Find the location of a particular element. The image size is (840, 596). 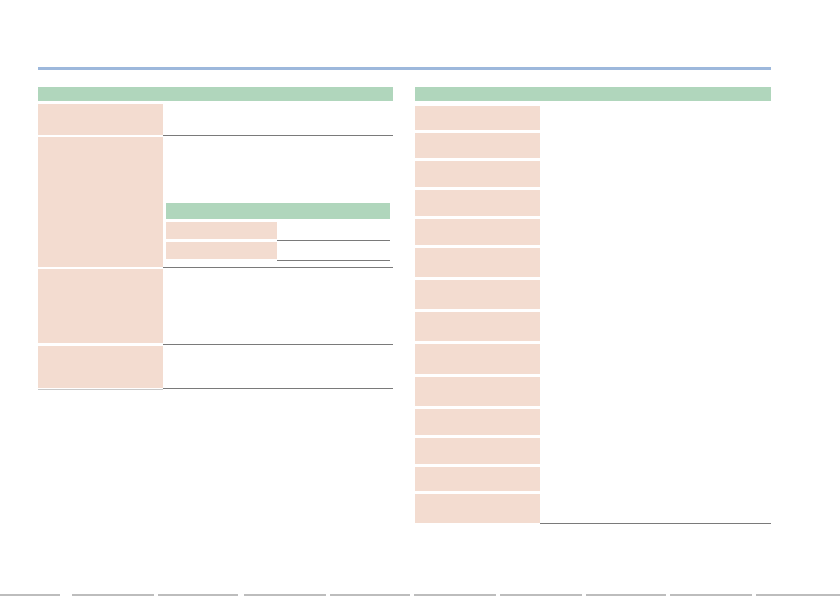

right-table-bottom-rule is located at coordinates (655, 523).